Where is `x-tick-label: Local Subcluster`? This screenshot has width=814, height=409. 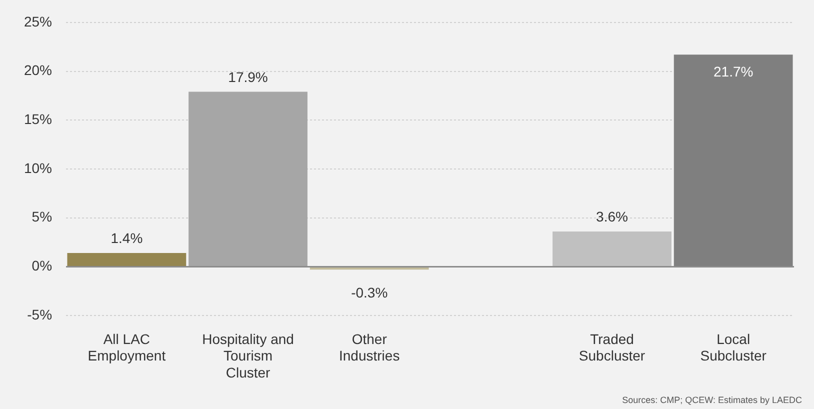 x-tick-label: Local Subcluster is located at coordinates (733, 347).